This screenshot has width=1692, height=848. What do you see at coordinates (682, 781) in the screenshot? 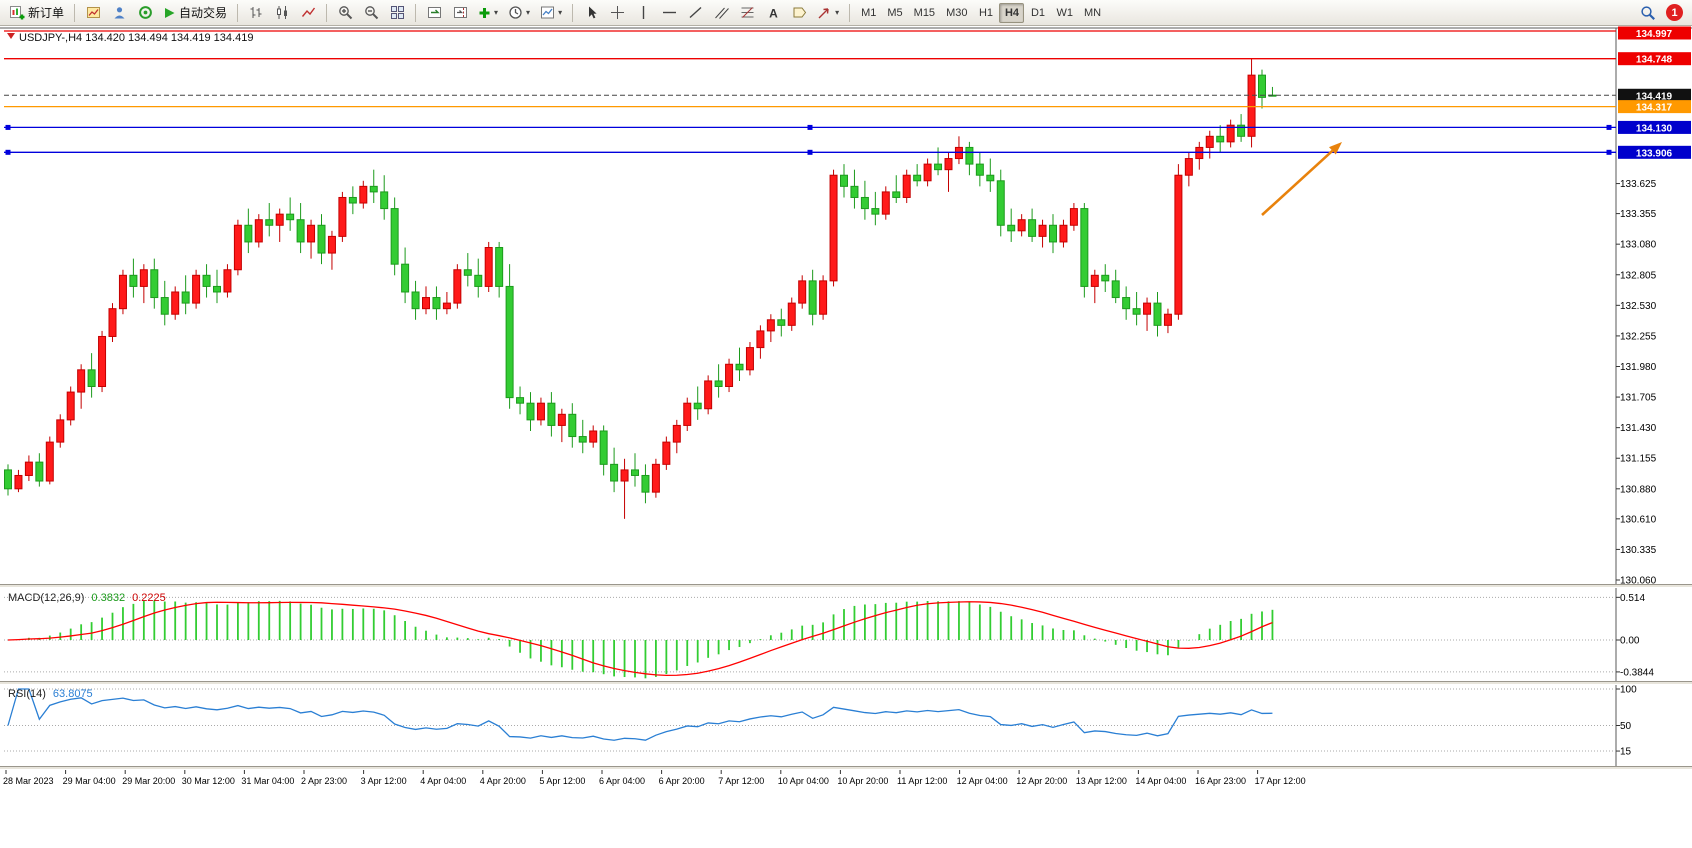
I see `svg-text: 6 Apr 20:00` at bounding box center [682, 781].